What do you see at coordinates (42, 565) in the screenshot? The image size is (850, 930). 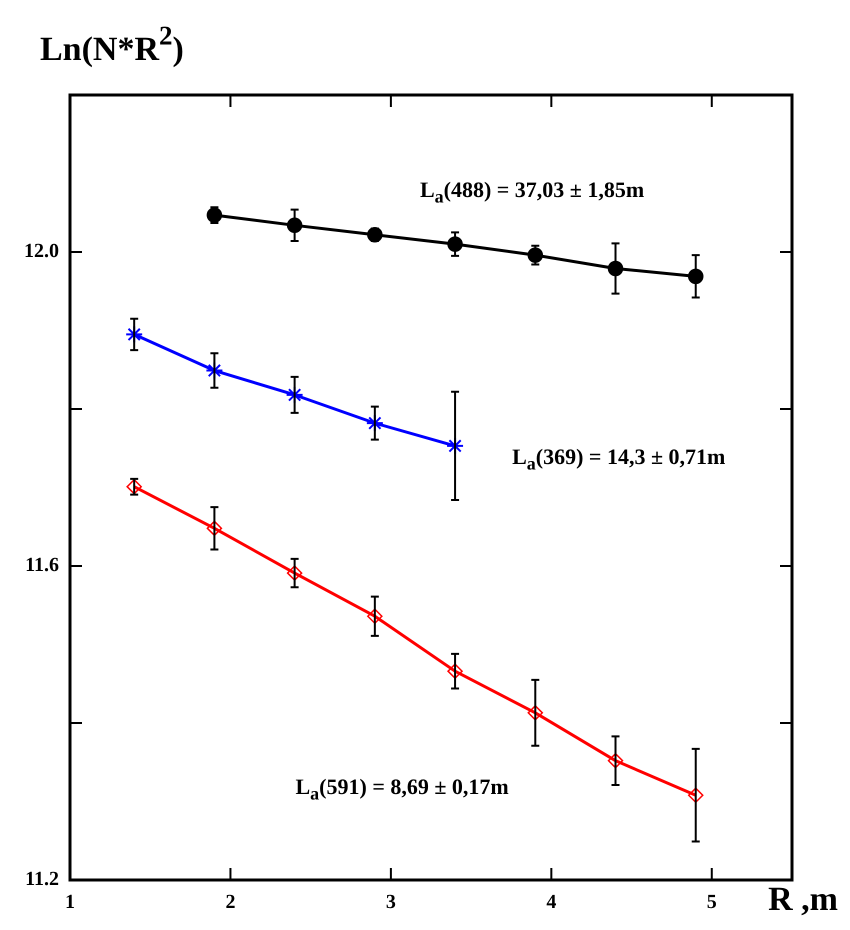 I see `y-tick-label: 11.6` at bounding box center [42, 565].